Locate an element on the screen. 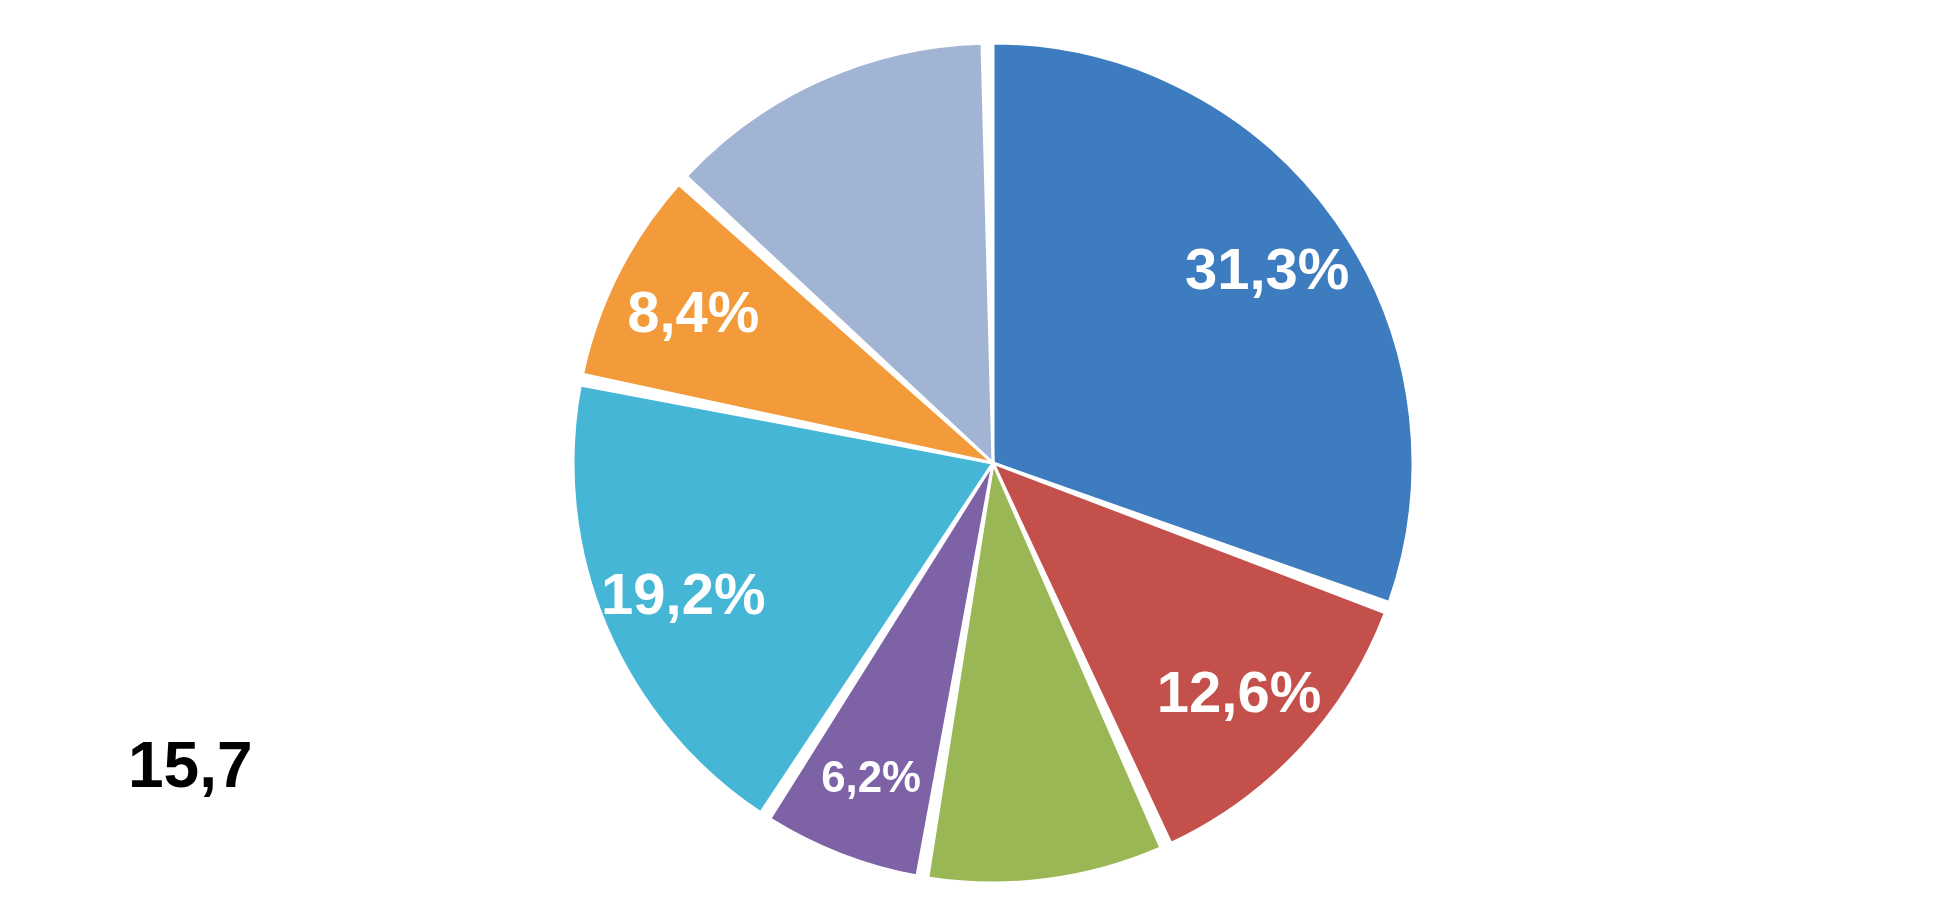 This screenshot has width=1944, height=924. data-label: 6,2% is located at coordinates (871, 776).